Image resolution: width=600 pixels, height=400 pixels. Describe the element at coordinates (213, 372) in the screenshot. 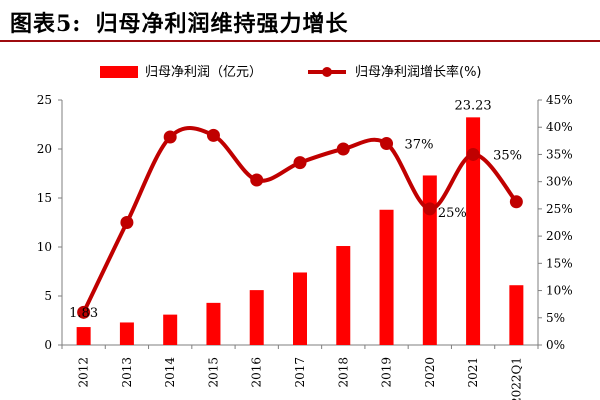

I see `x-tick-label: 2015` at that location.